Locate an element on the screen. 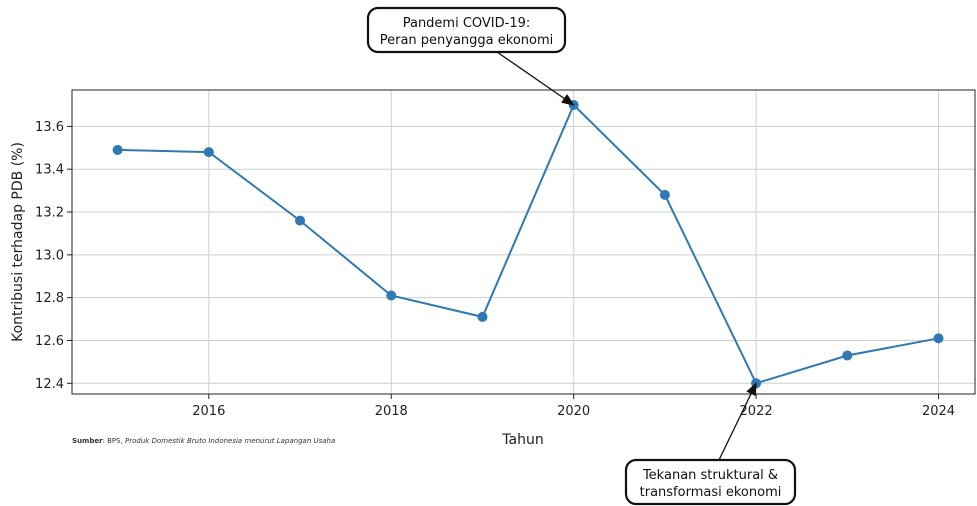  x-tick-label: 2020 is located at coordinates (573, 411).